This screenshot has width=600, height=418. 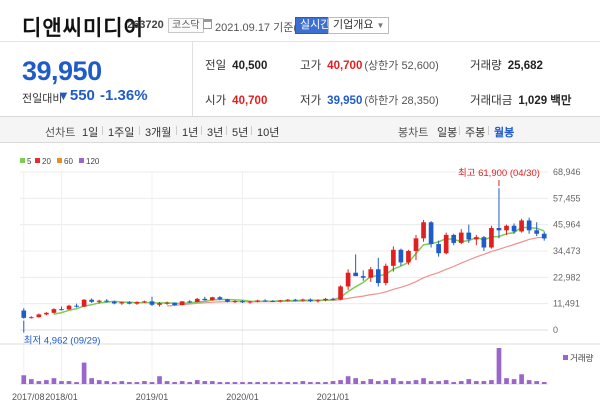 What do you see at coordinates (190, 133) in the screenshot?
I see `period-1y: 1년` at bounding box center [190, 133].